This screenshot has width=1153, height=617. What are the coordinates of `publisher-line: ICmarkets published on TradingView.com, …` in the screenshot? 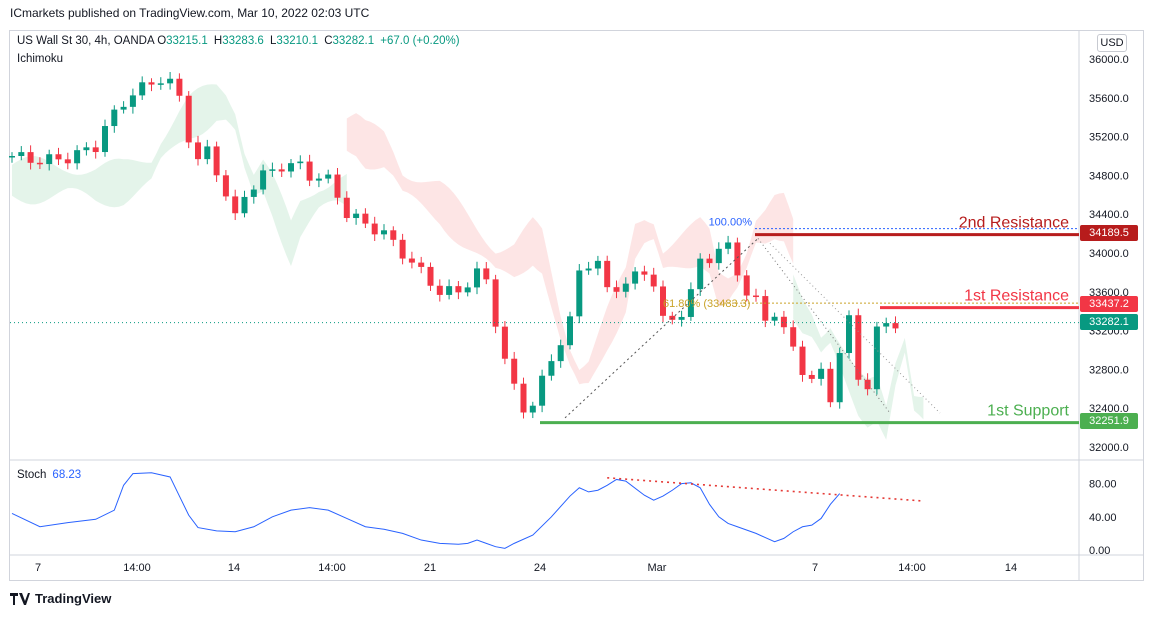 It's located at (190, 13).